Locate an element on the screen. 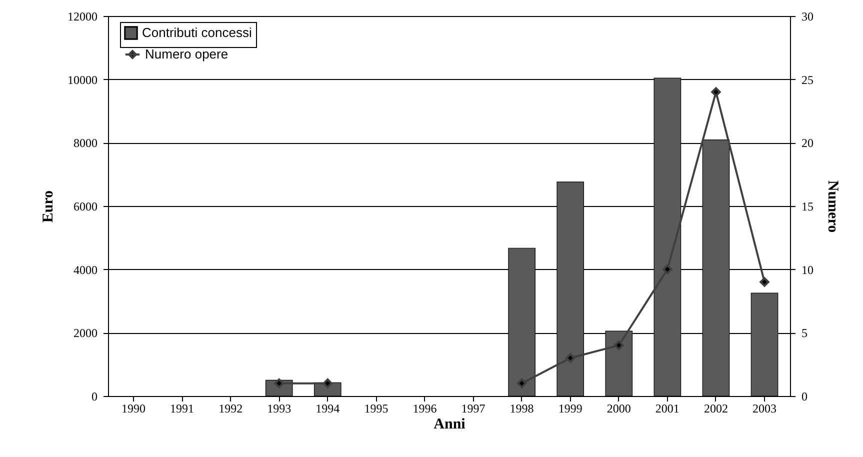 Image resolution: width=863 pixels, height=457 pixels. x-tick-label: 1991 is located at coordinates (182, 409).